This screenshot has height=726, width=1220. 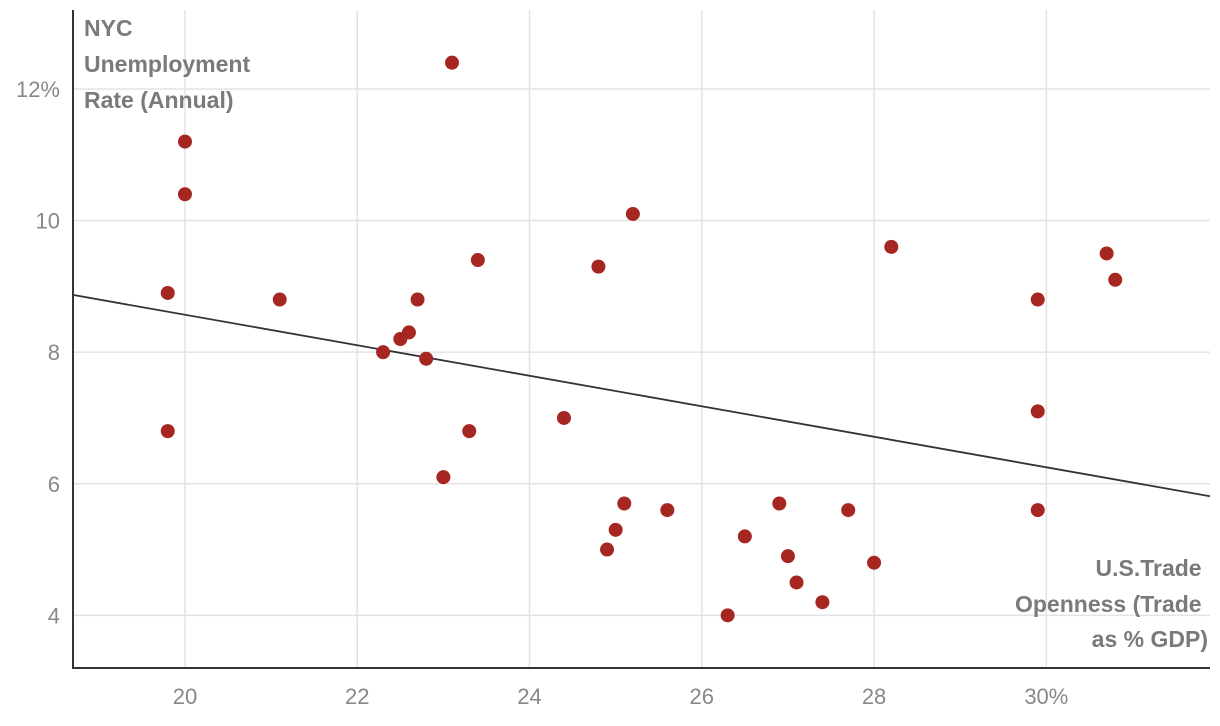 I want to click on y-axis-title-line: Unemployment, so click(x=167, y=64).